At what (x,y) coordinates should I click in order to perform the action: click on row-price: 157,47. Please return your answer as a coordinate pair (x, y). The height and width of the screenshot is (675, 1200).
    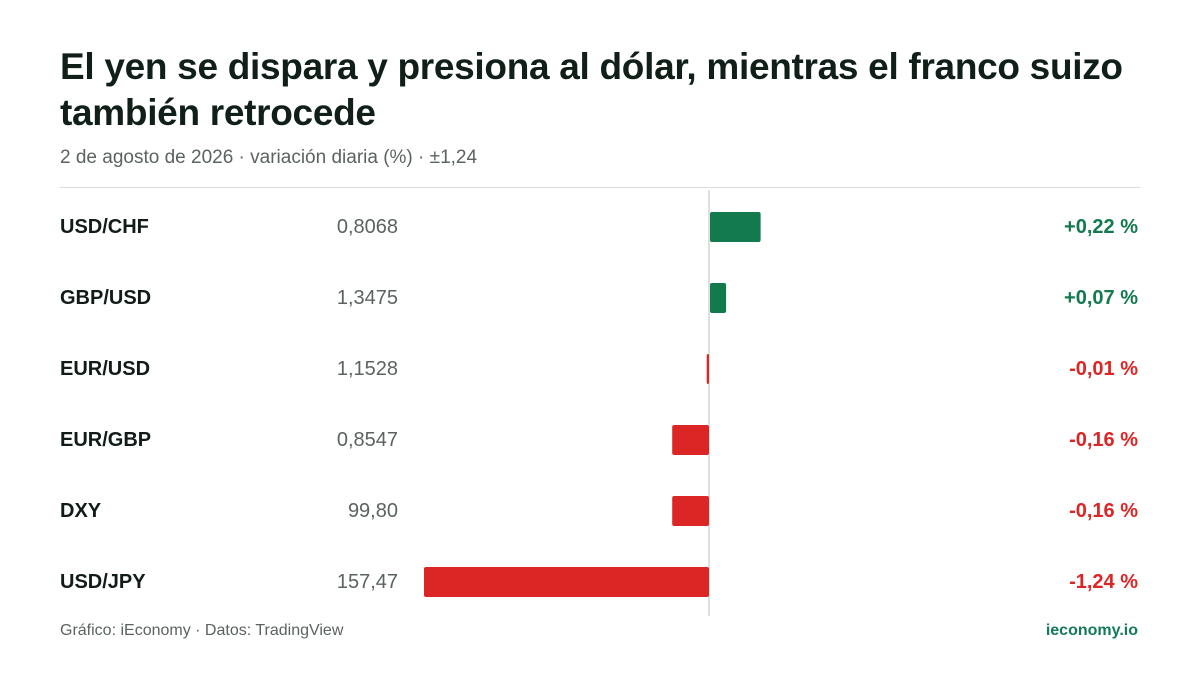
    Looking at the image, I should click on (367, 582).